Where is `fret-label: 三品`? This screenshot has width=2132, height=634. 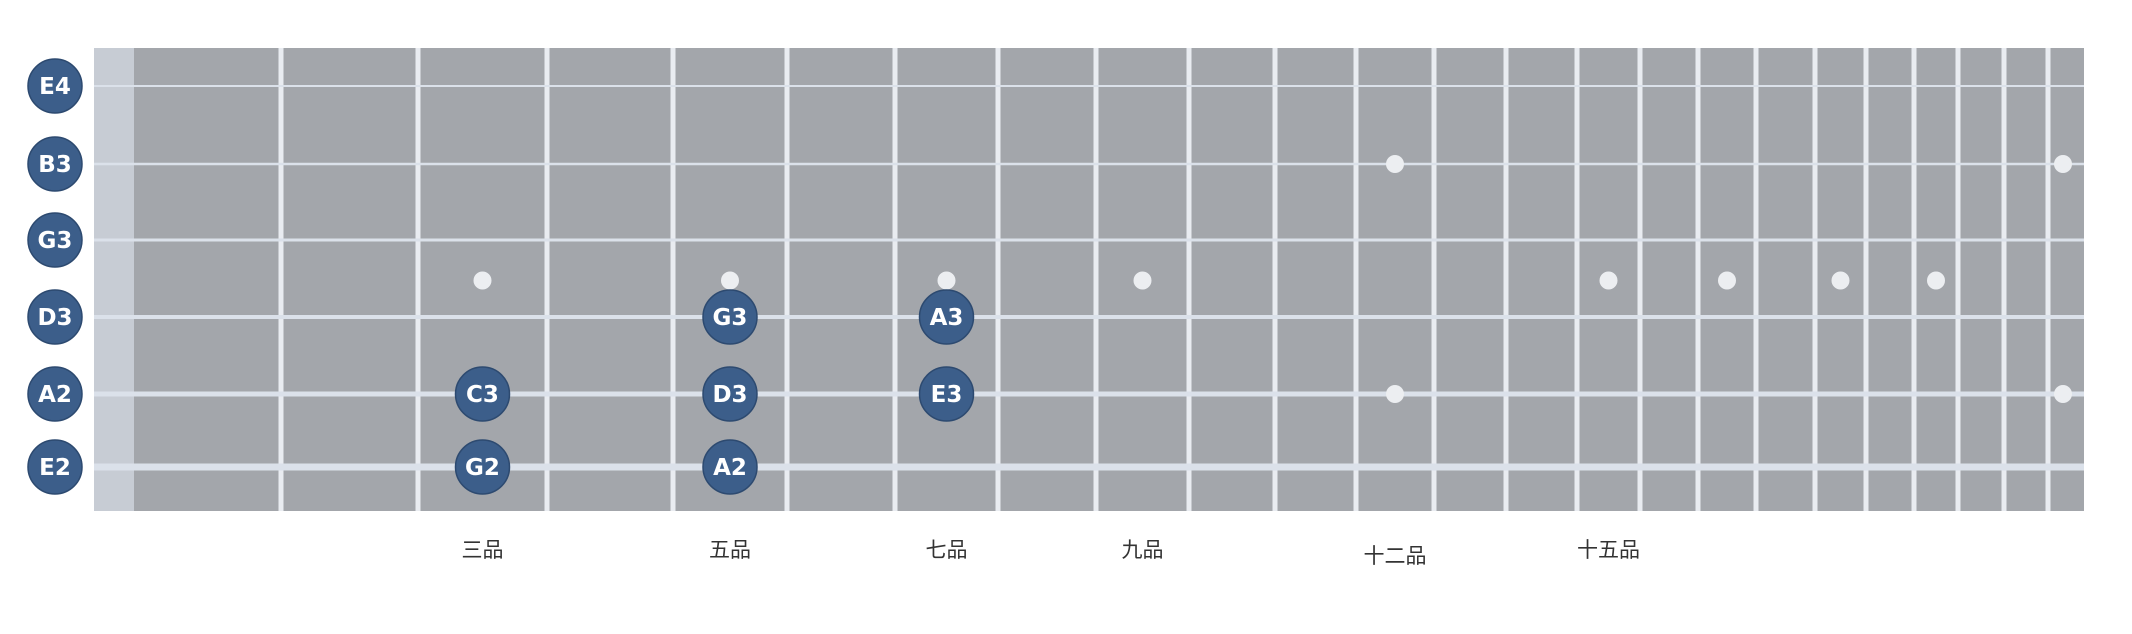 fret-label: 三品 is located at coordinates (483, 550).